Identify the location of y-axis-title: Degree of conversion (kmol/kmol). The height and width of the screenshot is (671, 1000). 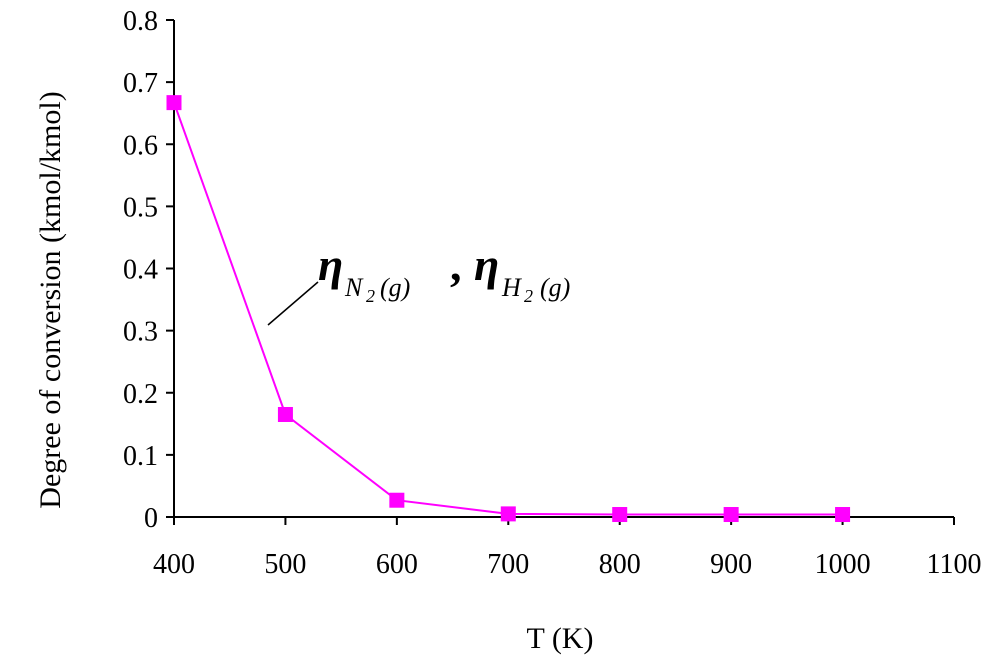
(50, 299).